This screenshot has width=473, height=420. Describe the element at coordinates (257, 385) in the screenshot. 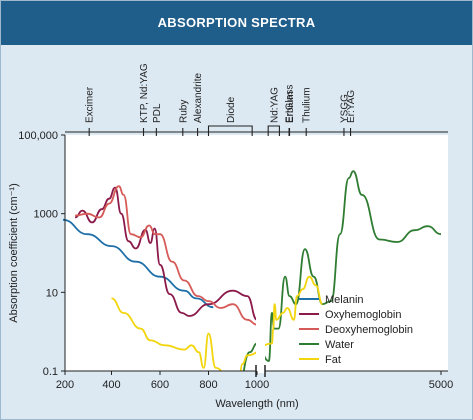

I see `x-tick-label: 1000` at that location.